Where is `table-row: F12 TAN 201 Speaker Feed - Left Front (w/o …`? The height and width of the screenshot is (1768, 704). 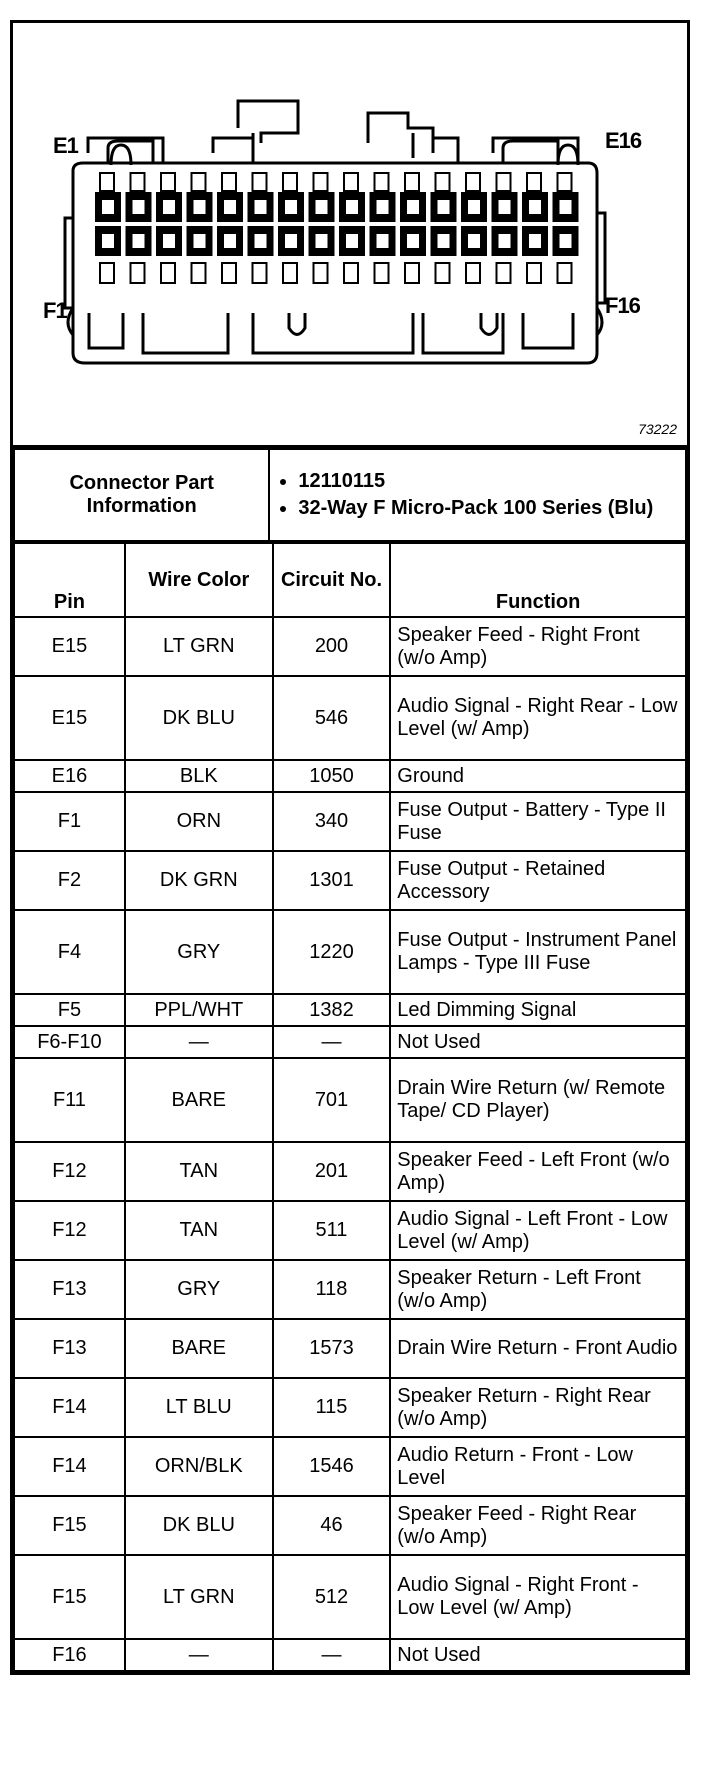
table-row: F12 TAN 201 Speaker Feed - Left Front (w/o … is located at coordinates (350, 1171).